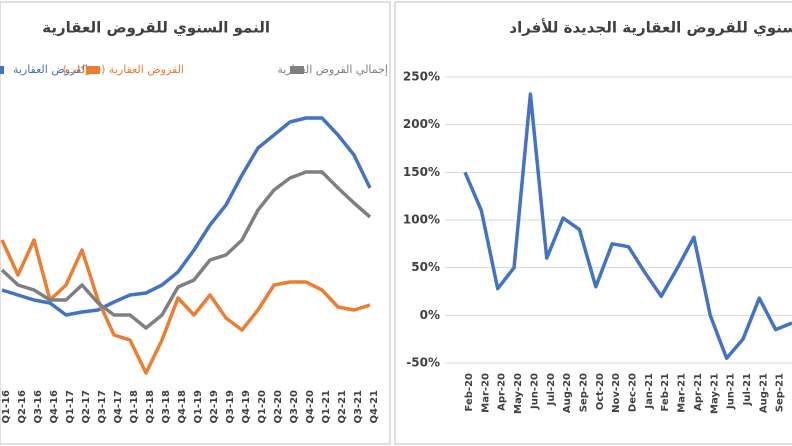 Image resolution: width=792 pixels, height=446 pixels. What do you see at coordinates (278, 407) in the screenshot?
I see `x-tick-label: Q2-20` at bounding box center [278, 407].